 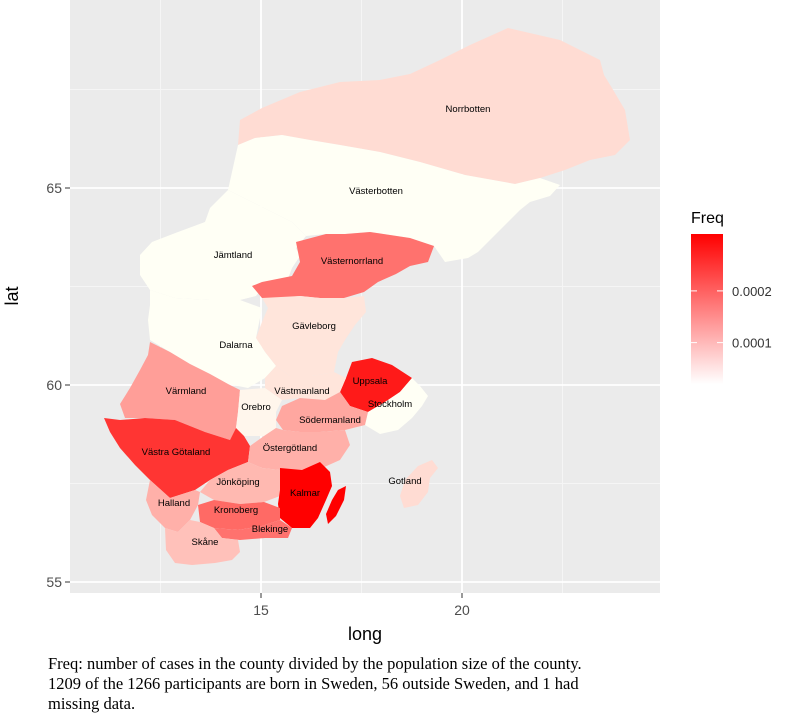 I want to click on county-norrbotten, so click(x=434, y=106).